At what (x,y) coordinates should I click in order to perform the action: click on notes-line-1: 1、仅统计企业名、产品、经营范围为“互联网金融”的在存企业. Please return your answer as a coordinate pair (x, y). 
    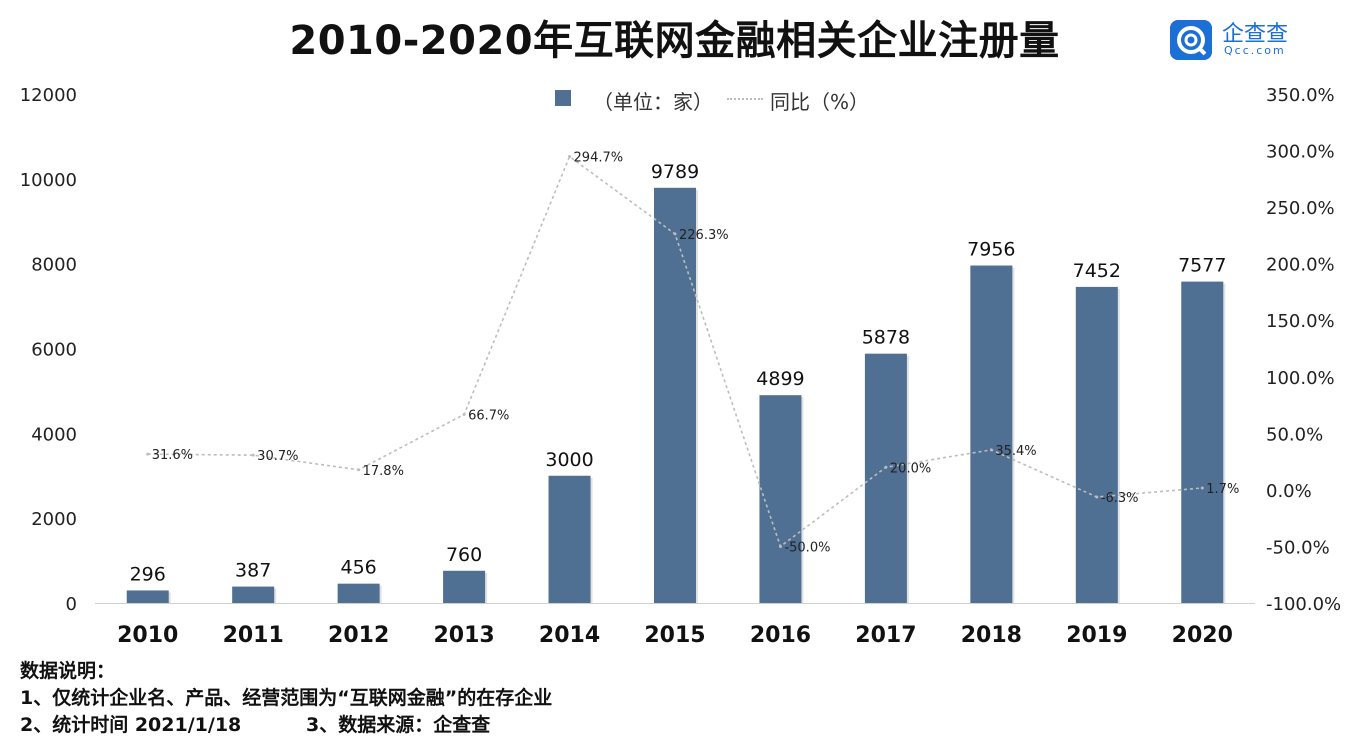
    Looking at the image, I should click on (286, 698).